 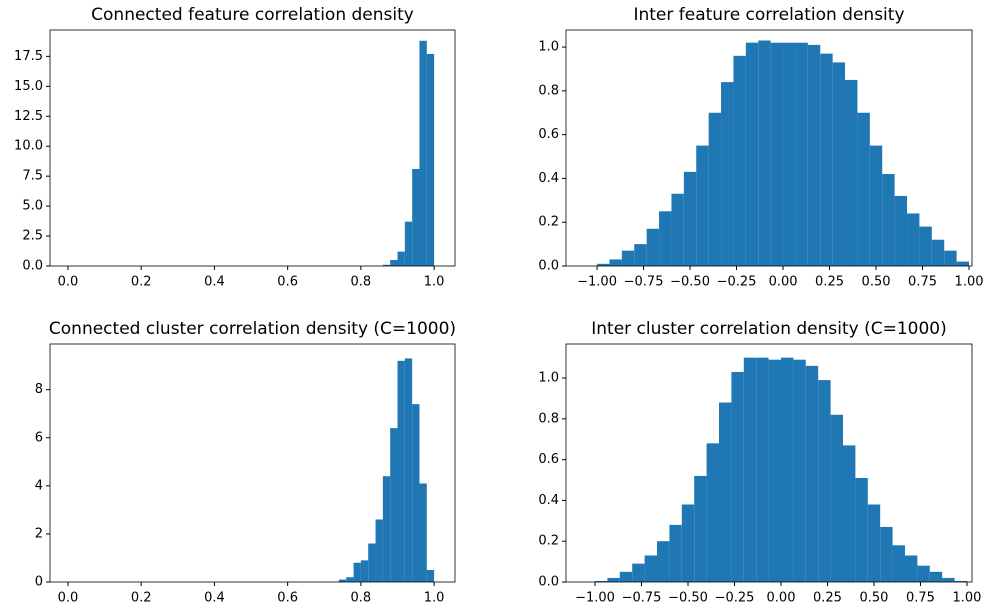 What do you see at coordinates (39, 533) in the screenshot?
I see `y-tick-label: 2` at bounding box center [39, 533].